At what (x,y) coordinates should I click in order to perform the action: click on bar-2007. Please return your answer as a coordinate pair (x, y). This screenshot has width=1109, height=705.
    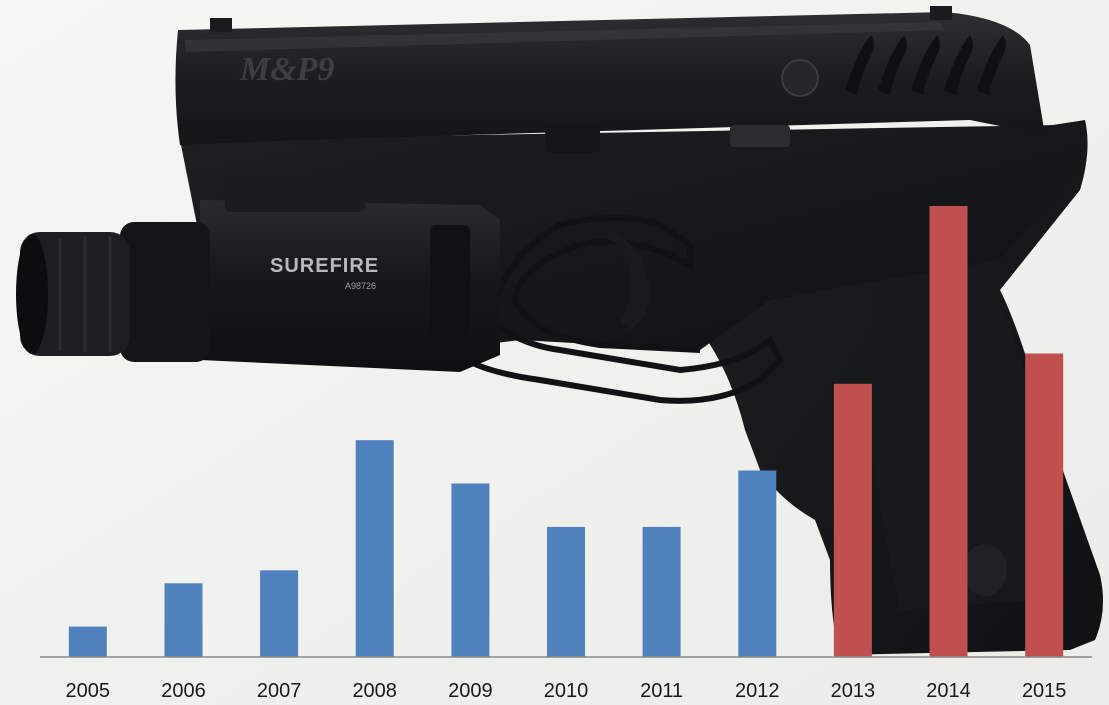
    Looking at the image, I should click on (279, 613).